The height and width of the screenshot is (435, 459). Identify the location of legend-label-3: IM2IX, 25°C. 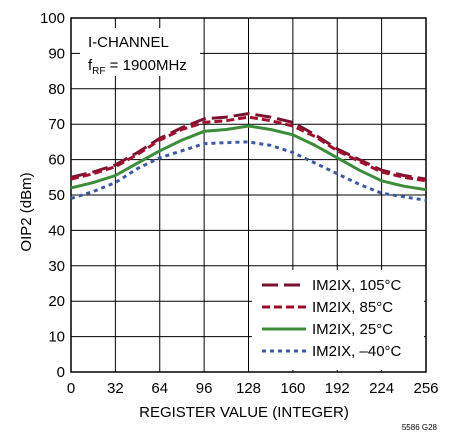
(352, 329).